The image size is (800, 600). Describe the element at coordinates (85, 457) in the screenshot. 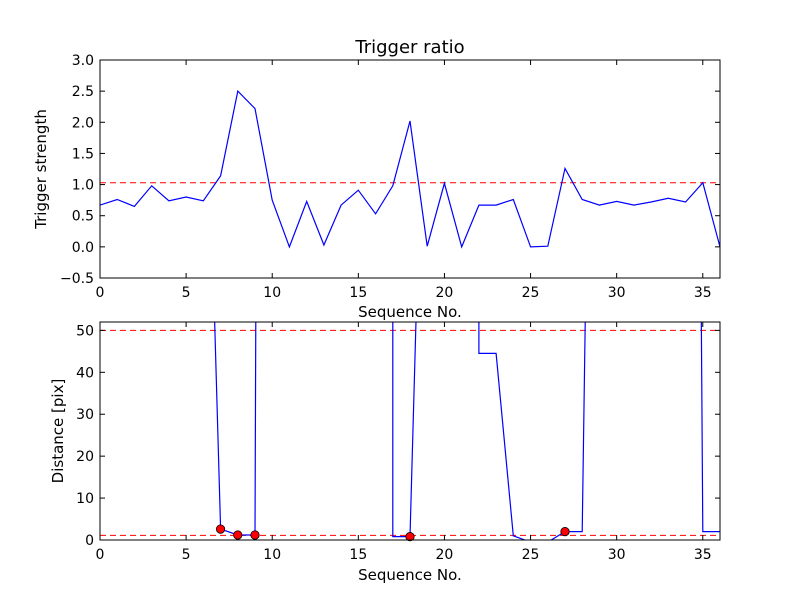

I see `y-tick-label: 20` at that location.